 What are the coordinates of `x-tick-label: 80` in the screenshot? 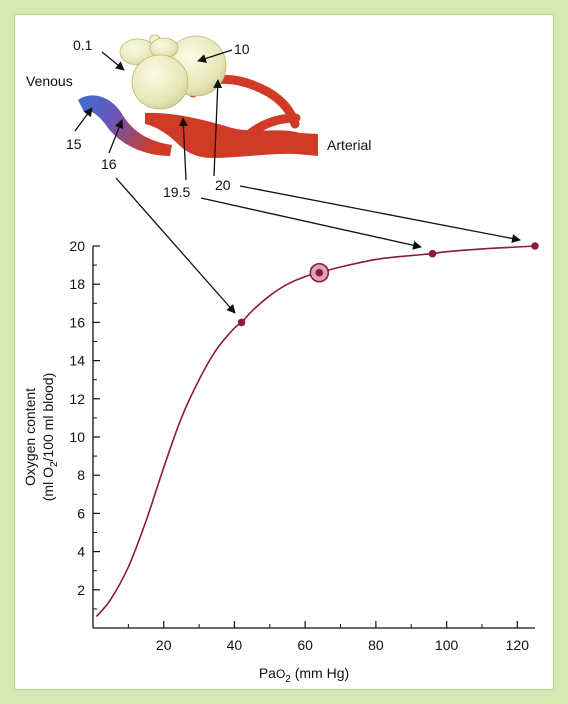 It's located at (376, 645).